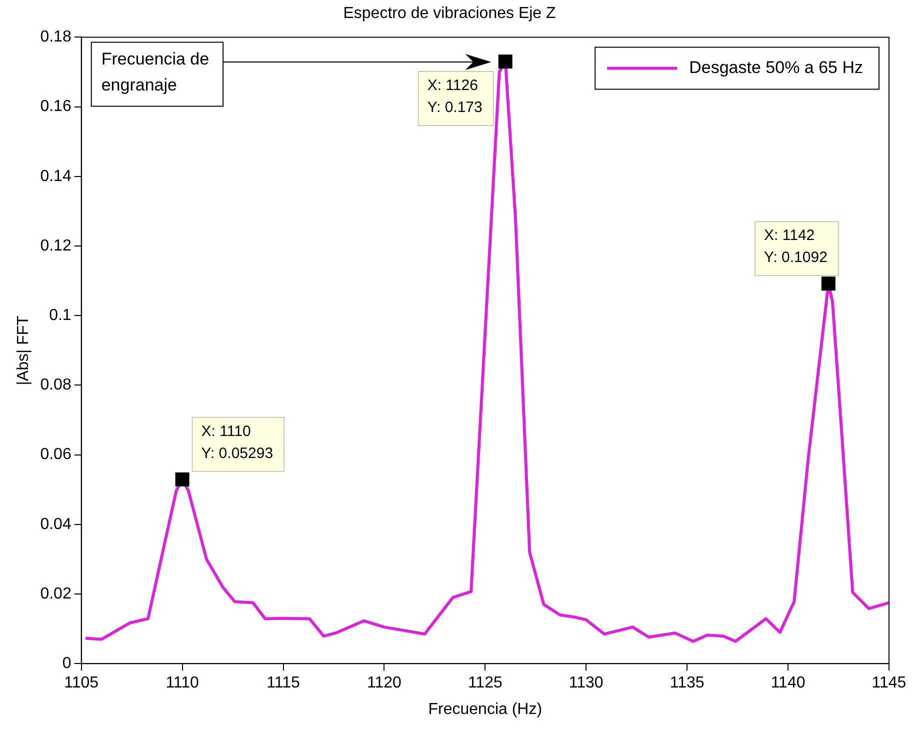 This screenshot has height=731, width=917. I want to click on x-tick-label: 1110, so click(183, 683).